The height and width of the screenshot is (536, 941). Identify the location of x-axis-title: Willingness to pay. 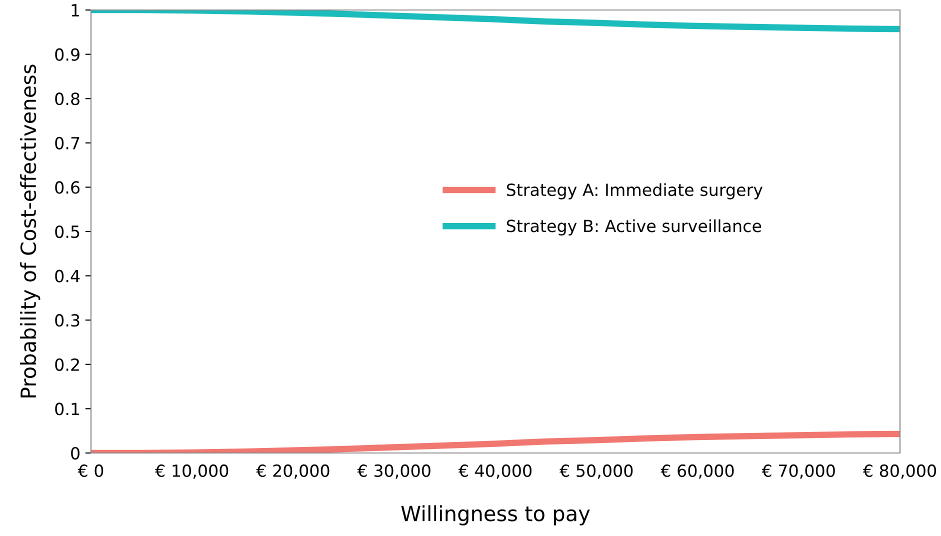
(495, 515).